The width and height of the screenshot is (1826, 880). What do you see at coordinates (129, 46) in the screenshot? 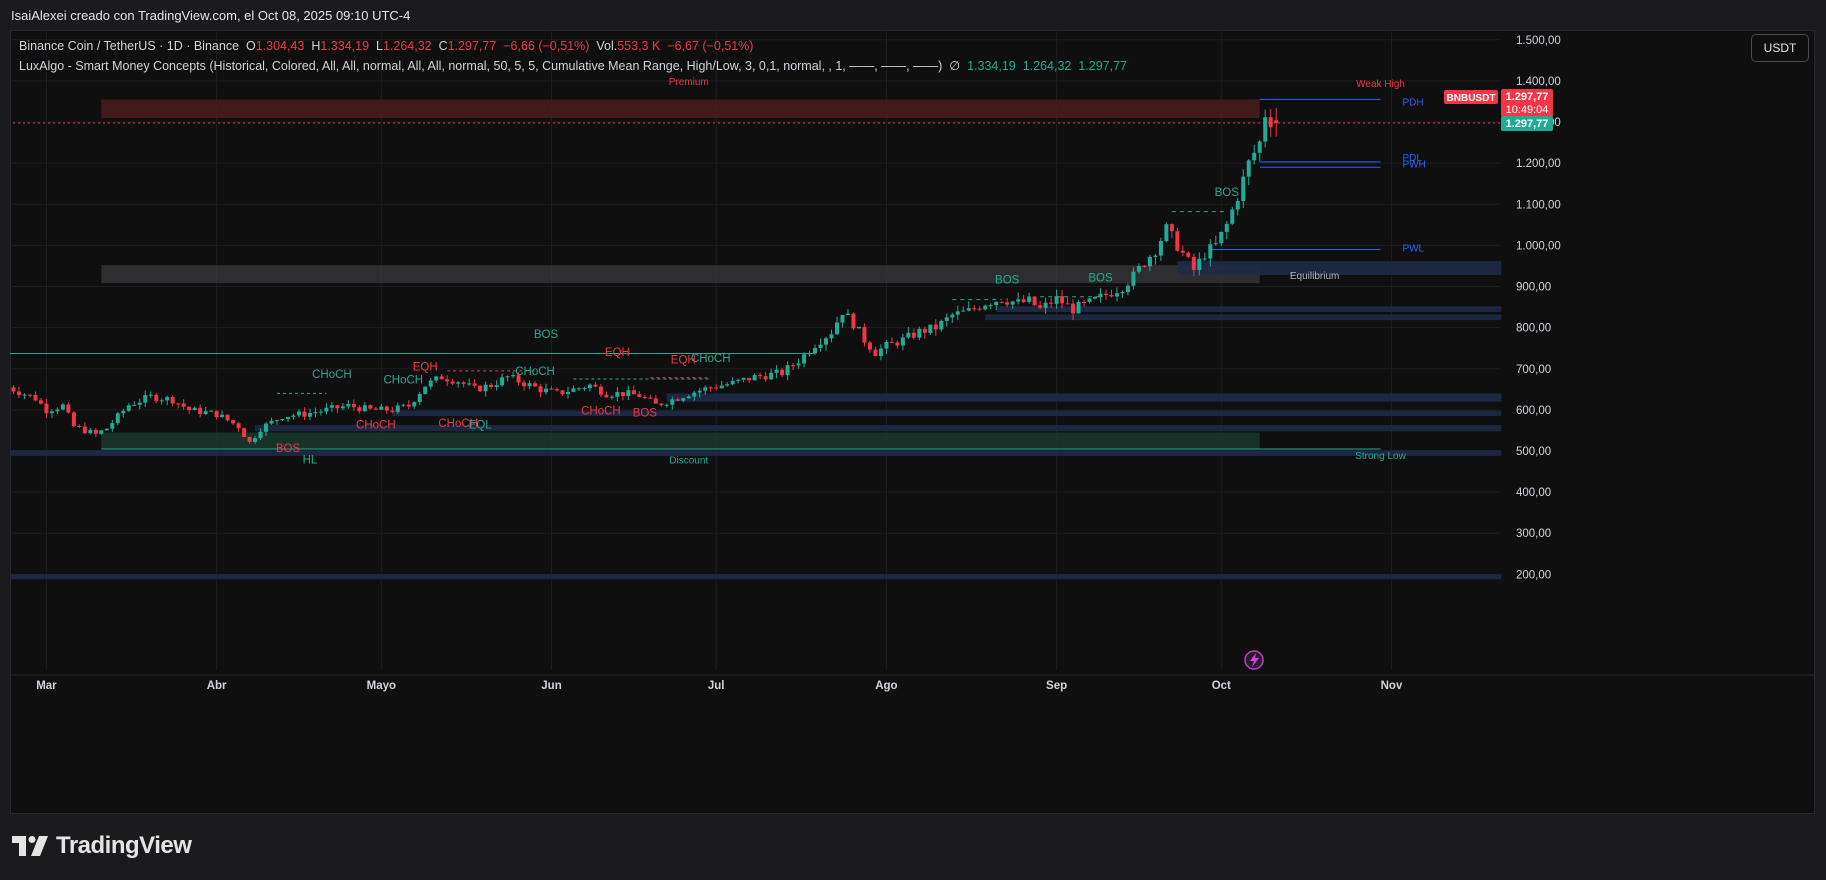
I see `symbol-title: Binance Coin / TetherUS · 1D · Binance` at bounding box center [129, 46].